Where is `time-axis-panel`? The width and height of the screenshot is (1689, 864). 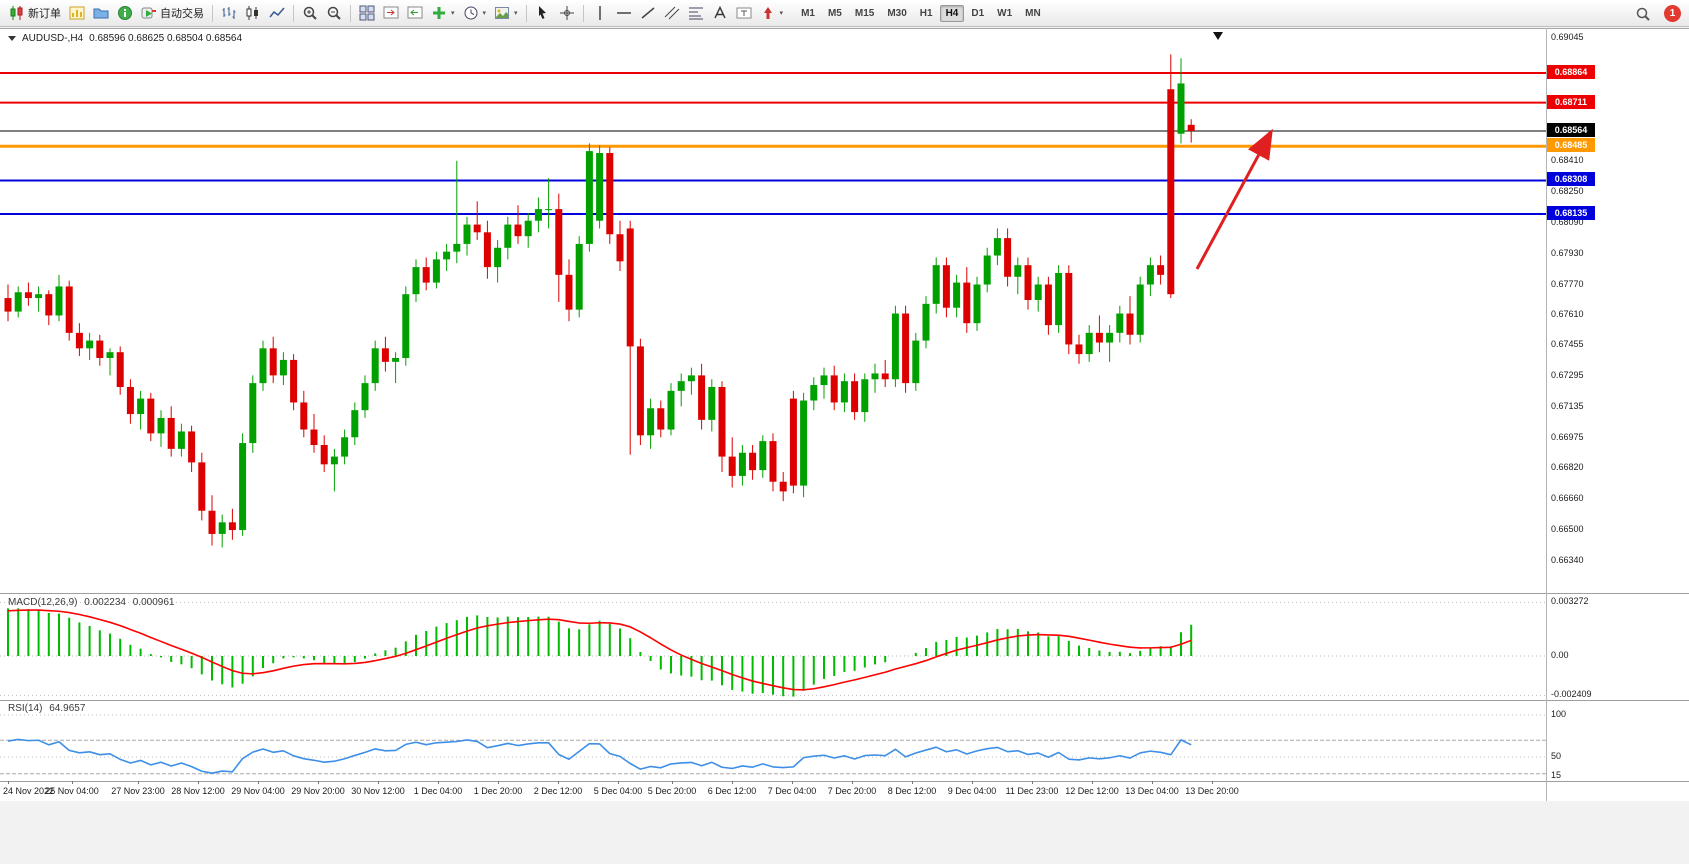 time-axis-panel is located at coordinates (844, 791).